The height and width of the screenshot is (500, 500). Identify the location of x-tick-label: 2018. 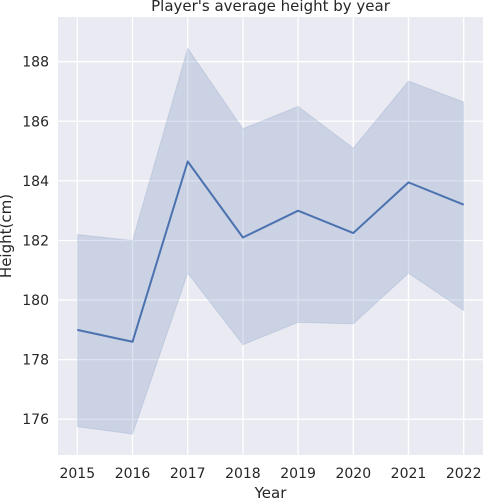
(243, 474).